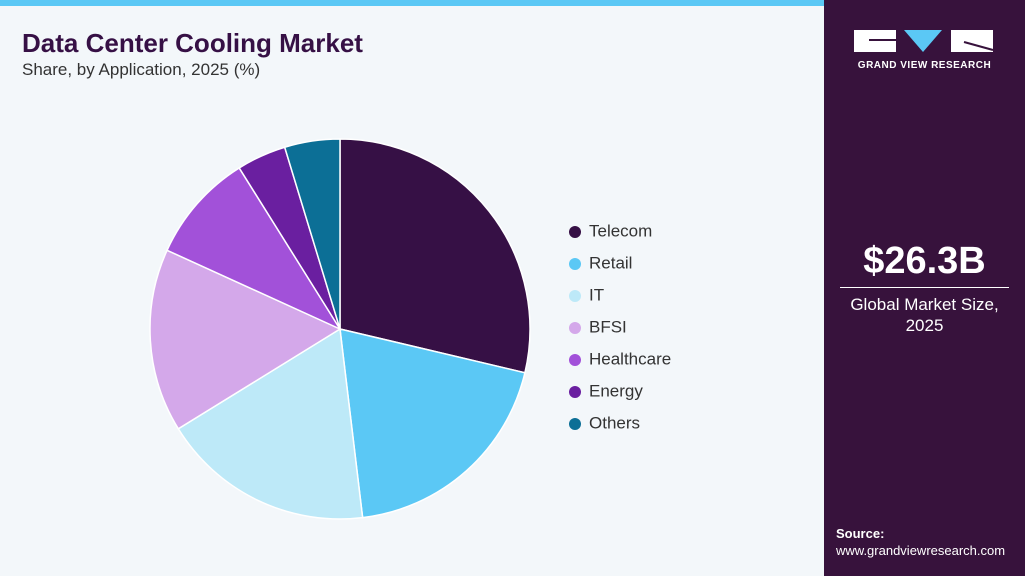  What do you see at coordinates (141, 69) in the screenshot?
I see `chart-subtitle: Share, by Application, 2025 (%)` at bounding box center [141, 69].